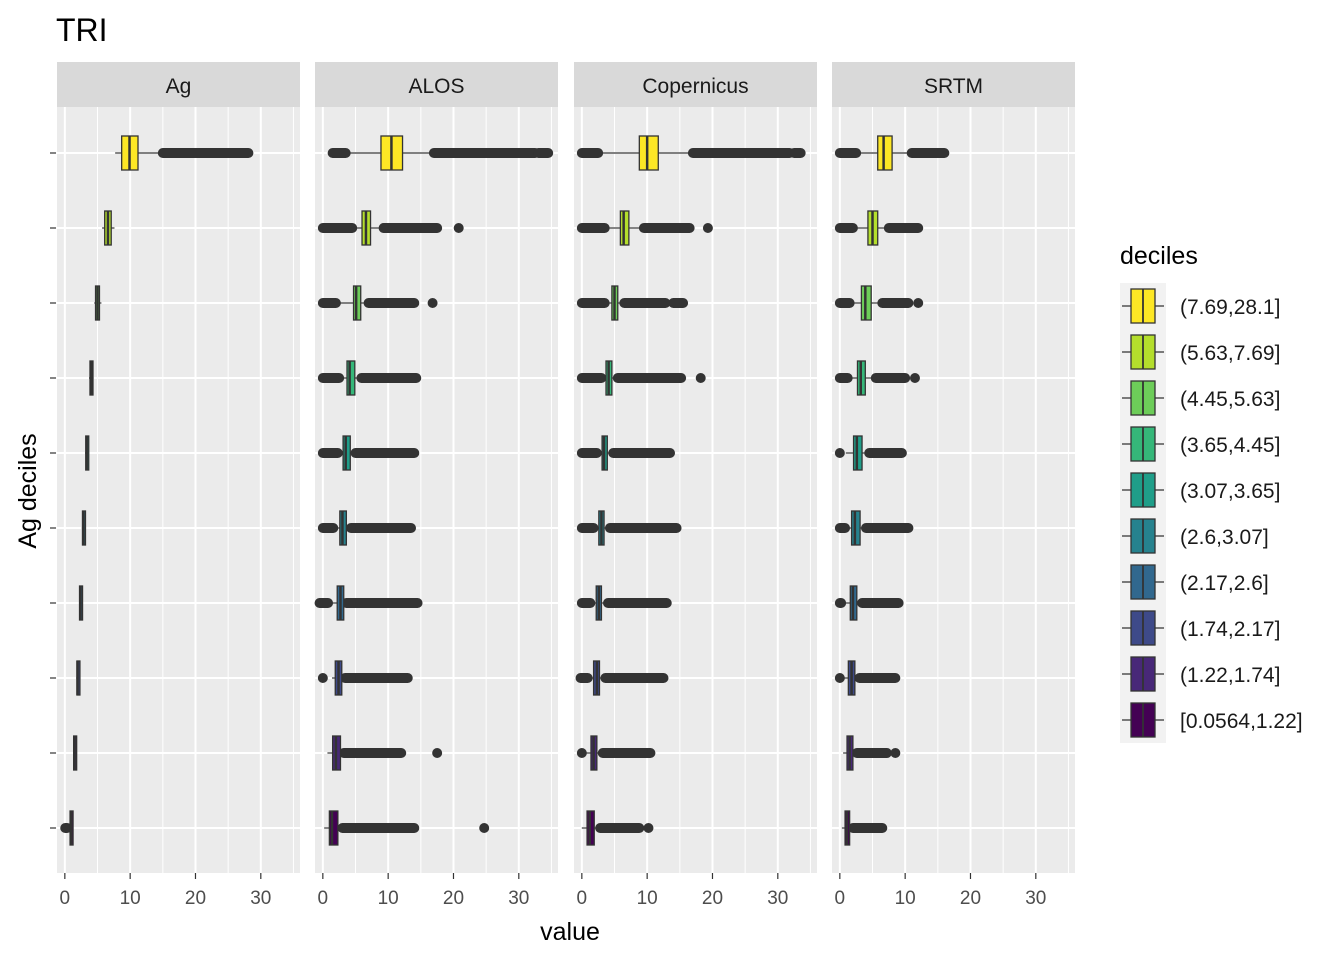 The image size is (1344, 960). Describe the element at coordinates (1201, 674) in the screenshot. I see `legend-item: (1.22,1.74]` at that location.